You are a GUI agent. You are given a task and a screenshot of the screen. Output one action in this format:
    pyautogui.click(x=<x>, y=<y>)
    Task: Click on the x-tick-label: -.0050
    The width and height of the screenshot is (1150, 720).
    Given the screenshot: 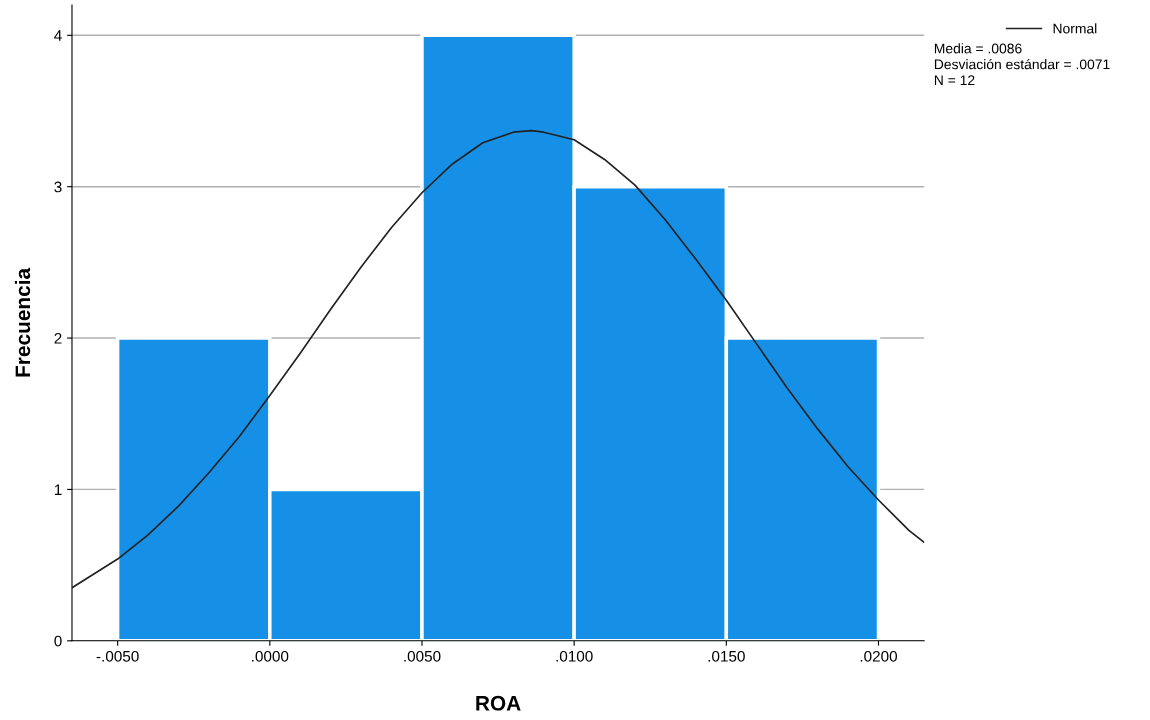 What is the action you would take?
    pyautogui.click(x=117, y=656)
    